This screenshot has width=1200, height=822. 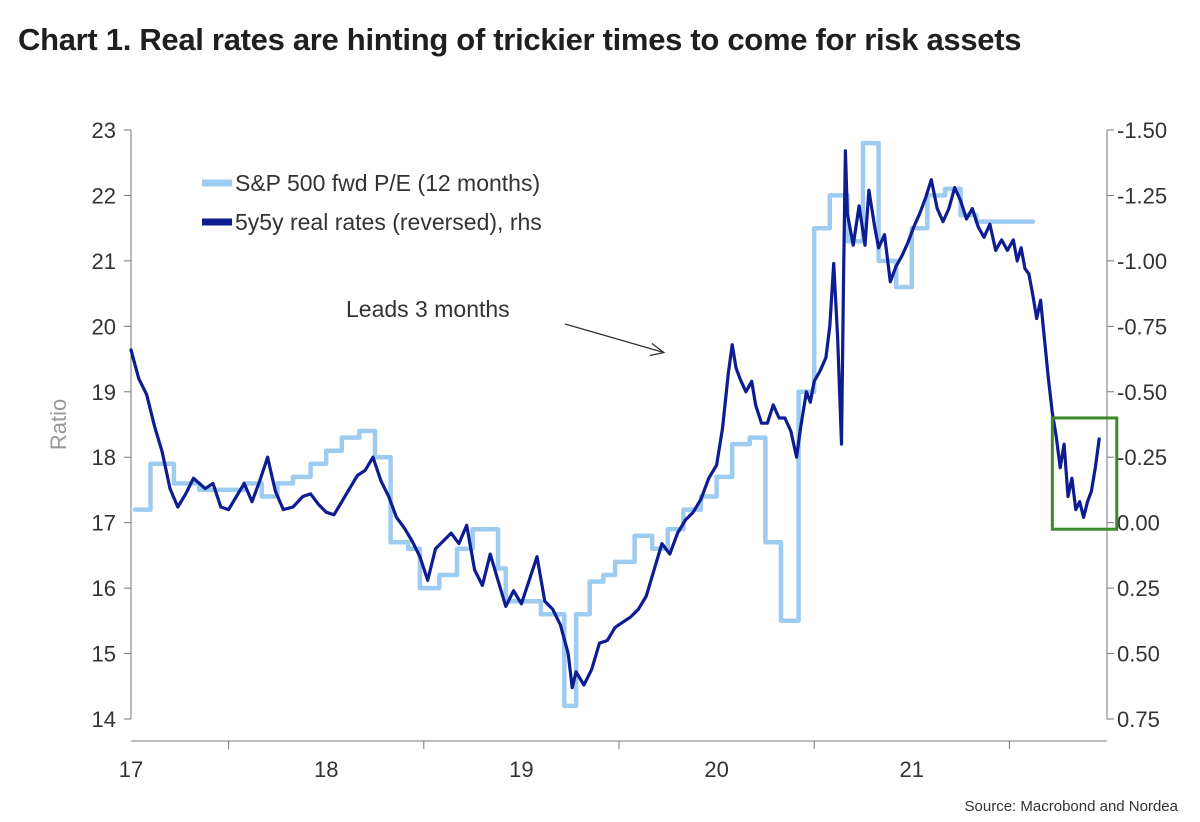 I want to click on x-tick-label: 20, so click(x=716, y=769).